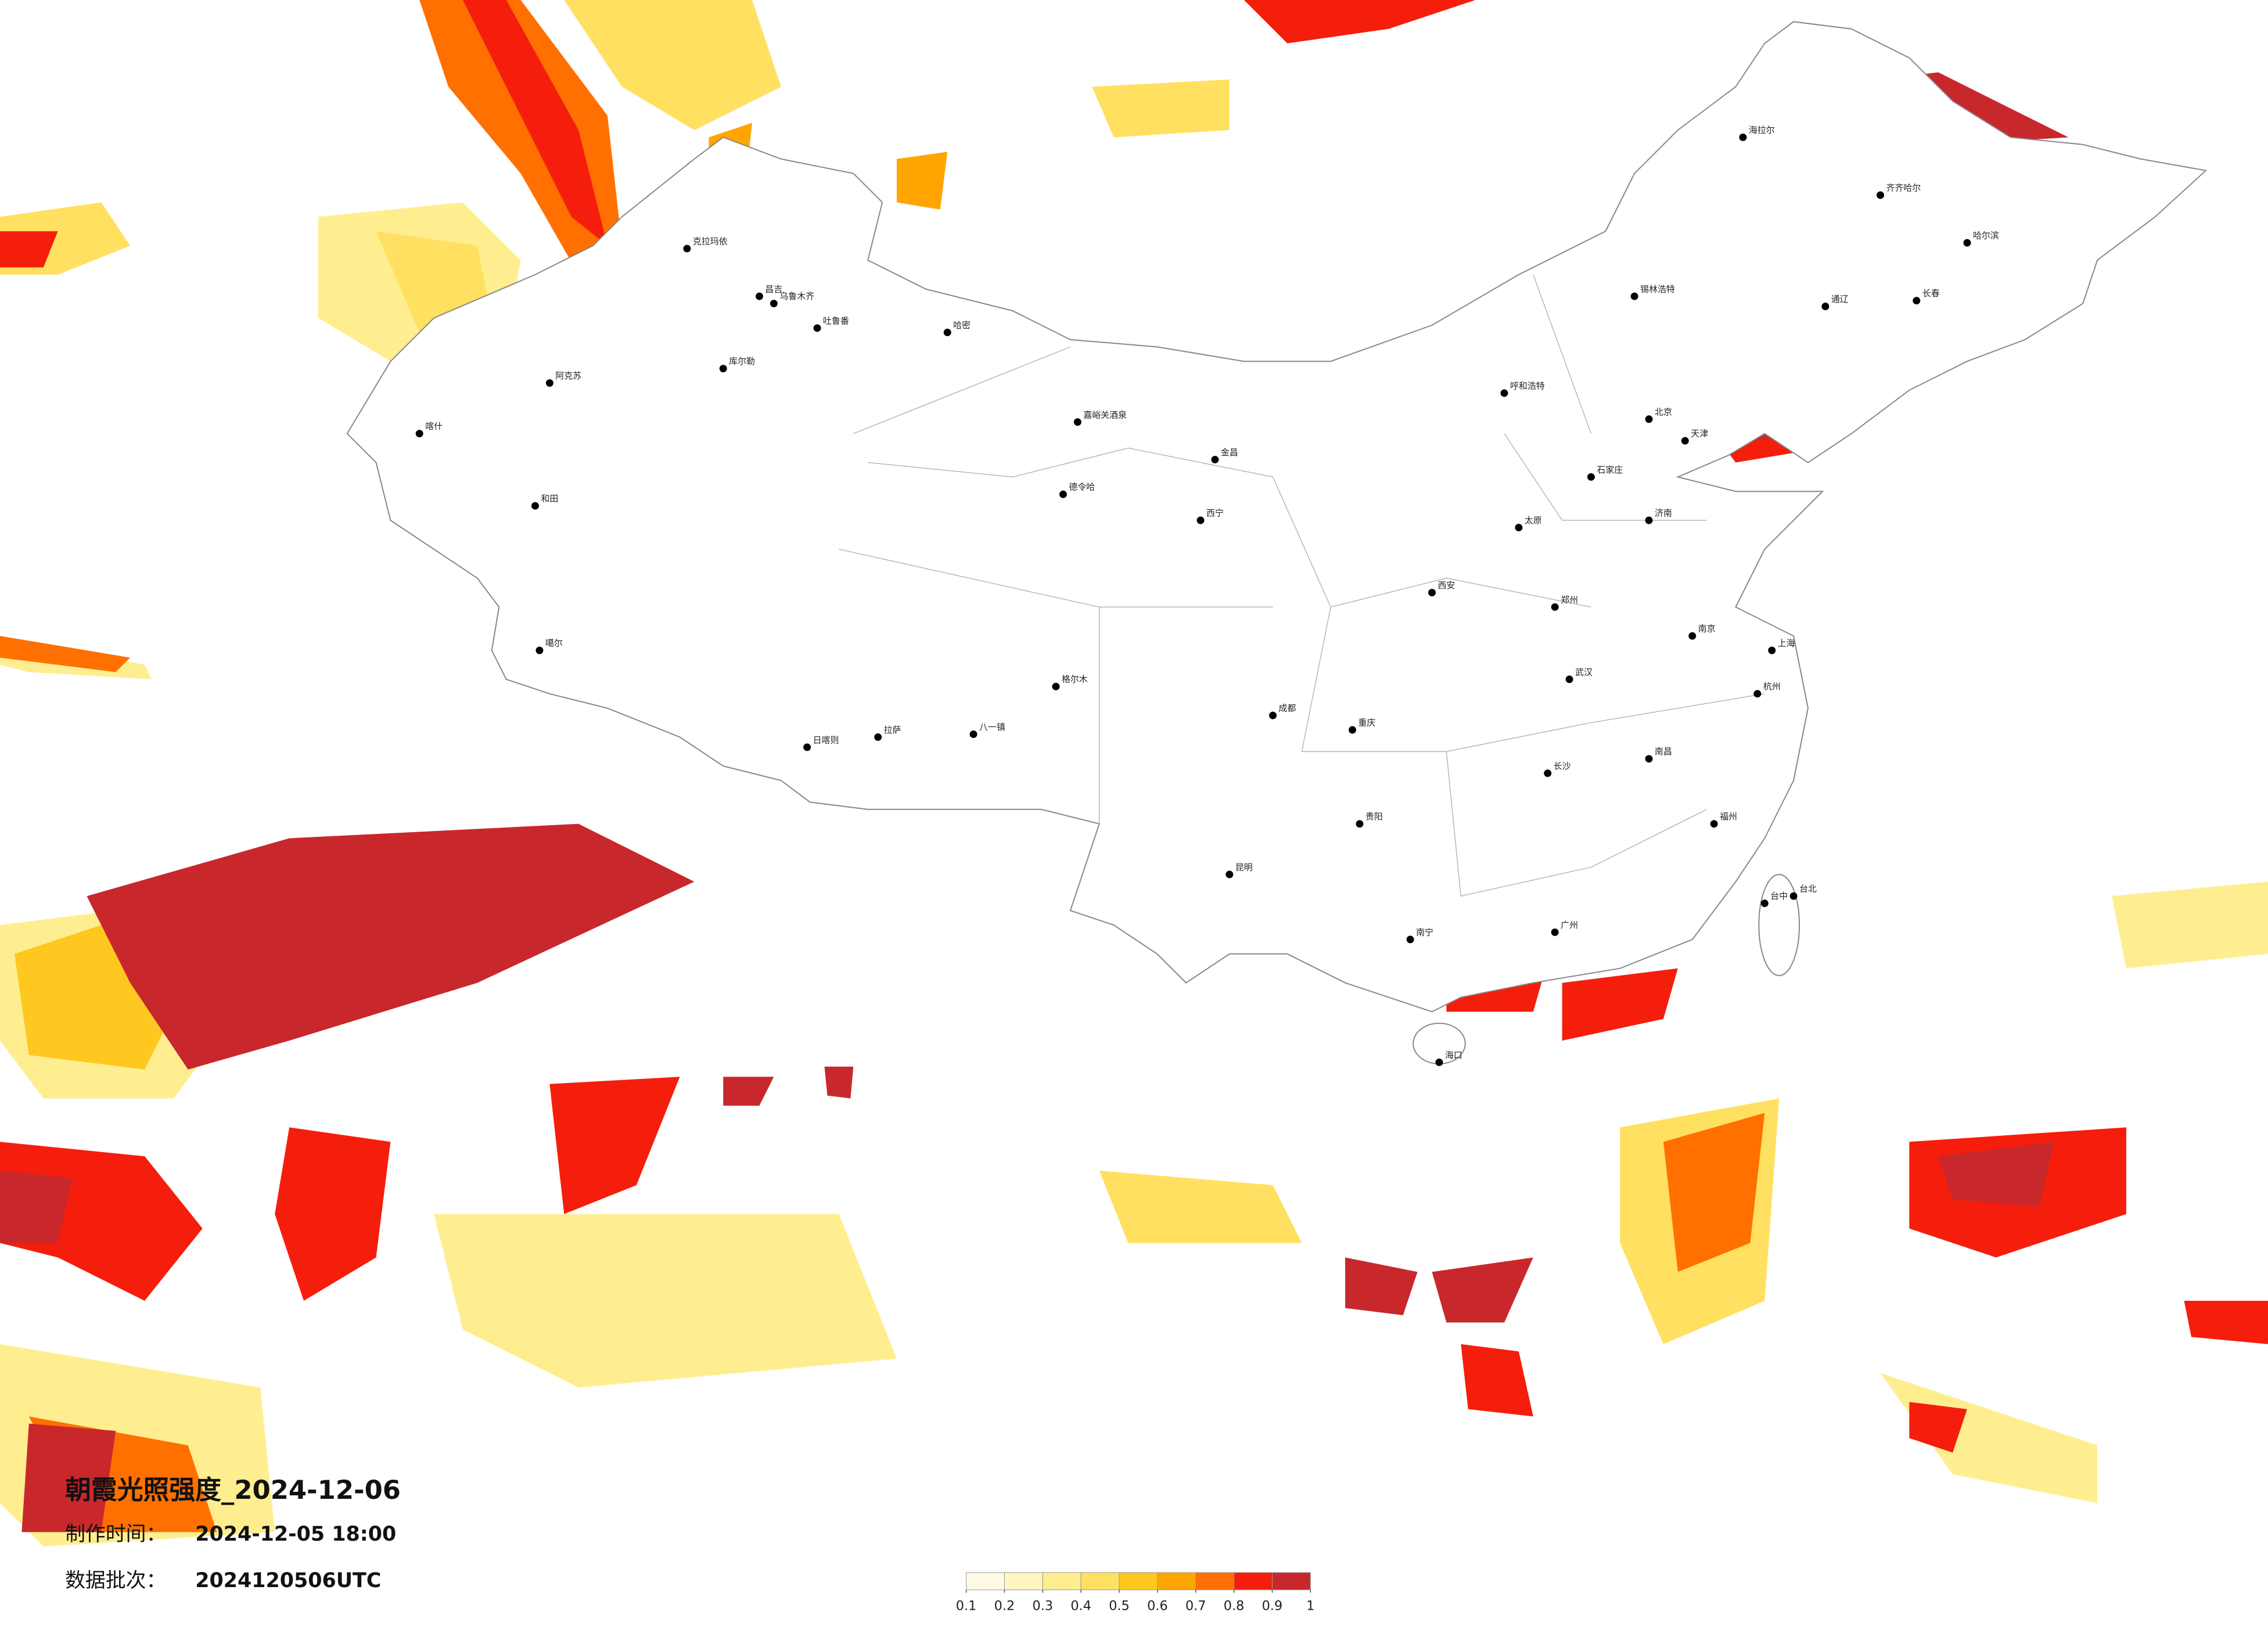  I want to click on city-label: 台北, so click(1808, 889).